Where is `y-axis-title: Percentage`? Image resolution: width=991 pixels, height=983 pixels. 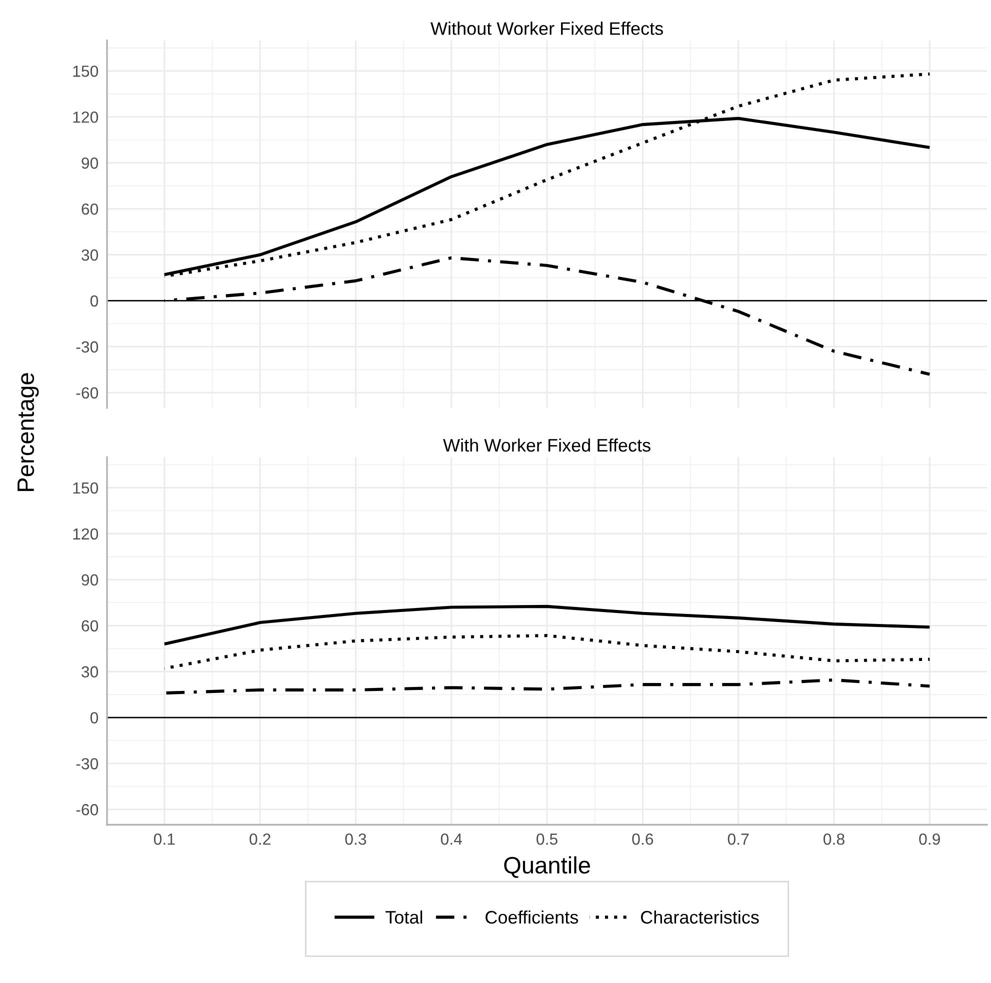
y-axis-title: Percentage is located at coordinates (28, 432).